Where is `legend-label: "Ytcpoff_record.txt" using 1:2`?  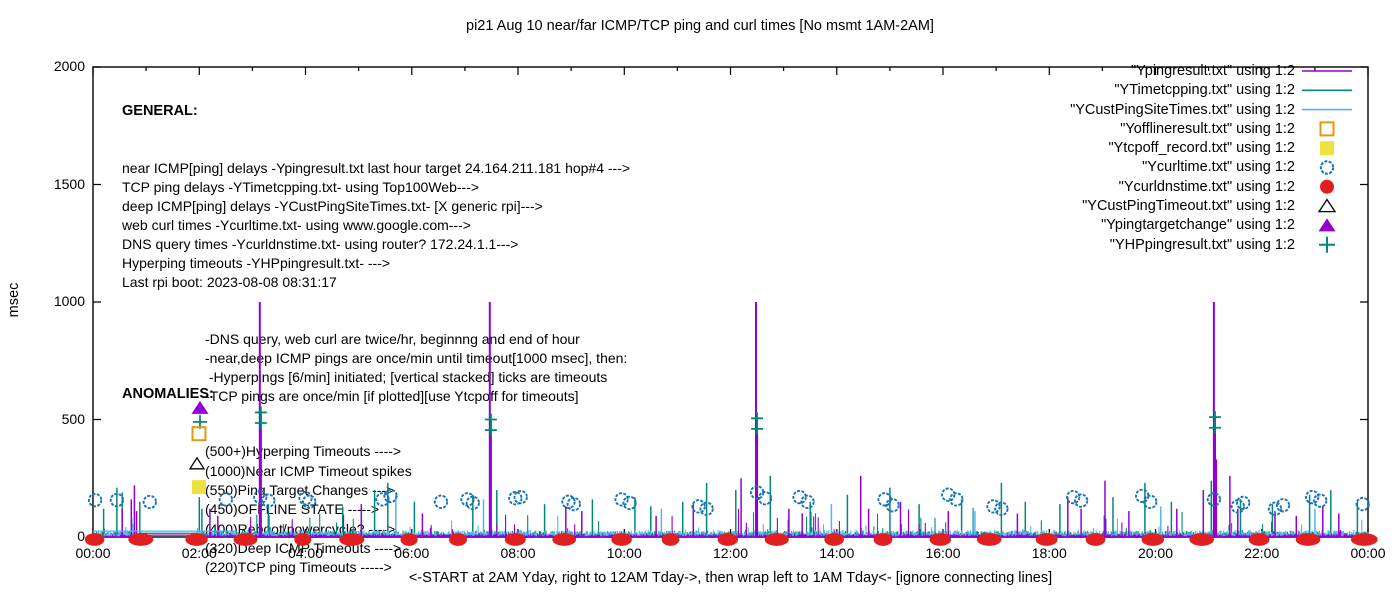
legend-label: "Ytcpoff_record.txt" using 1:2 is located at coordinates (1201, 148).